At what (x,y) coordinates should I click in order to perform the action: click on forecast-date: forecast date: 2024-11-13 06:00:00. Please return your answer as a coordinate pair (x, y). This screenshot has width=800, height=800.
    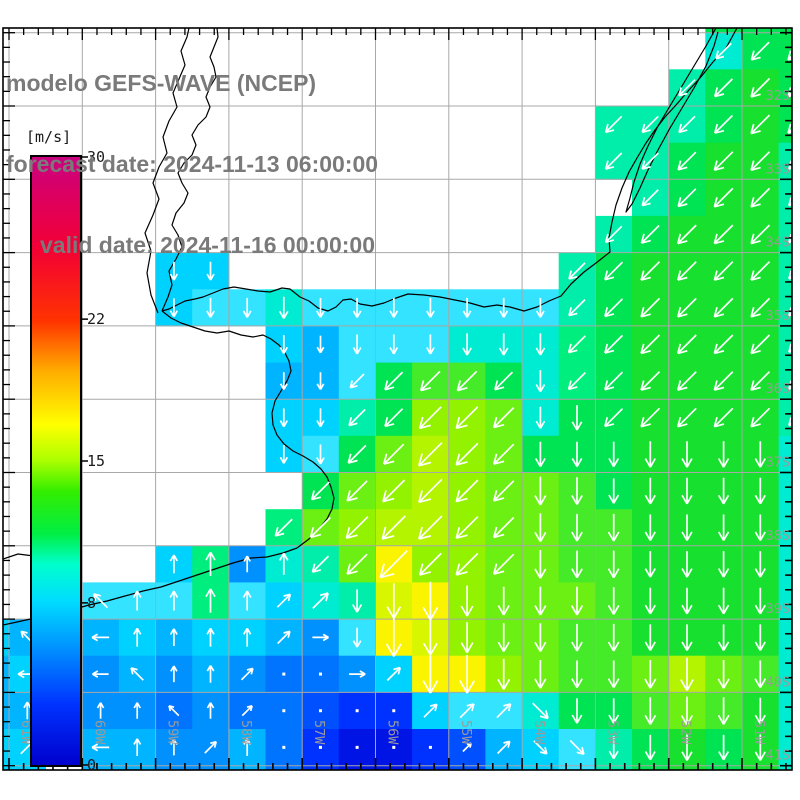
    Looking at the image, I should click on (192, 164).